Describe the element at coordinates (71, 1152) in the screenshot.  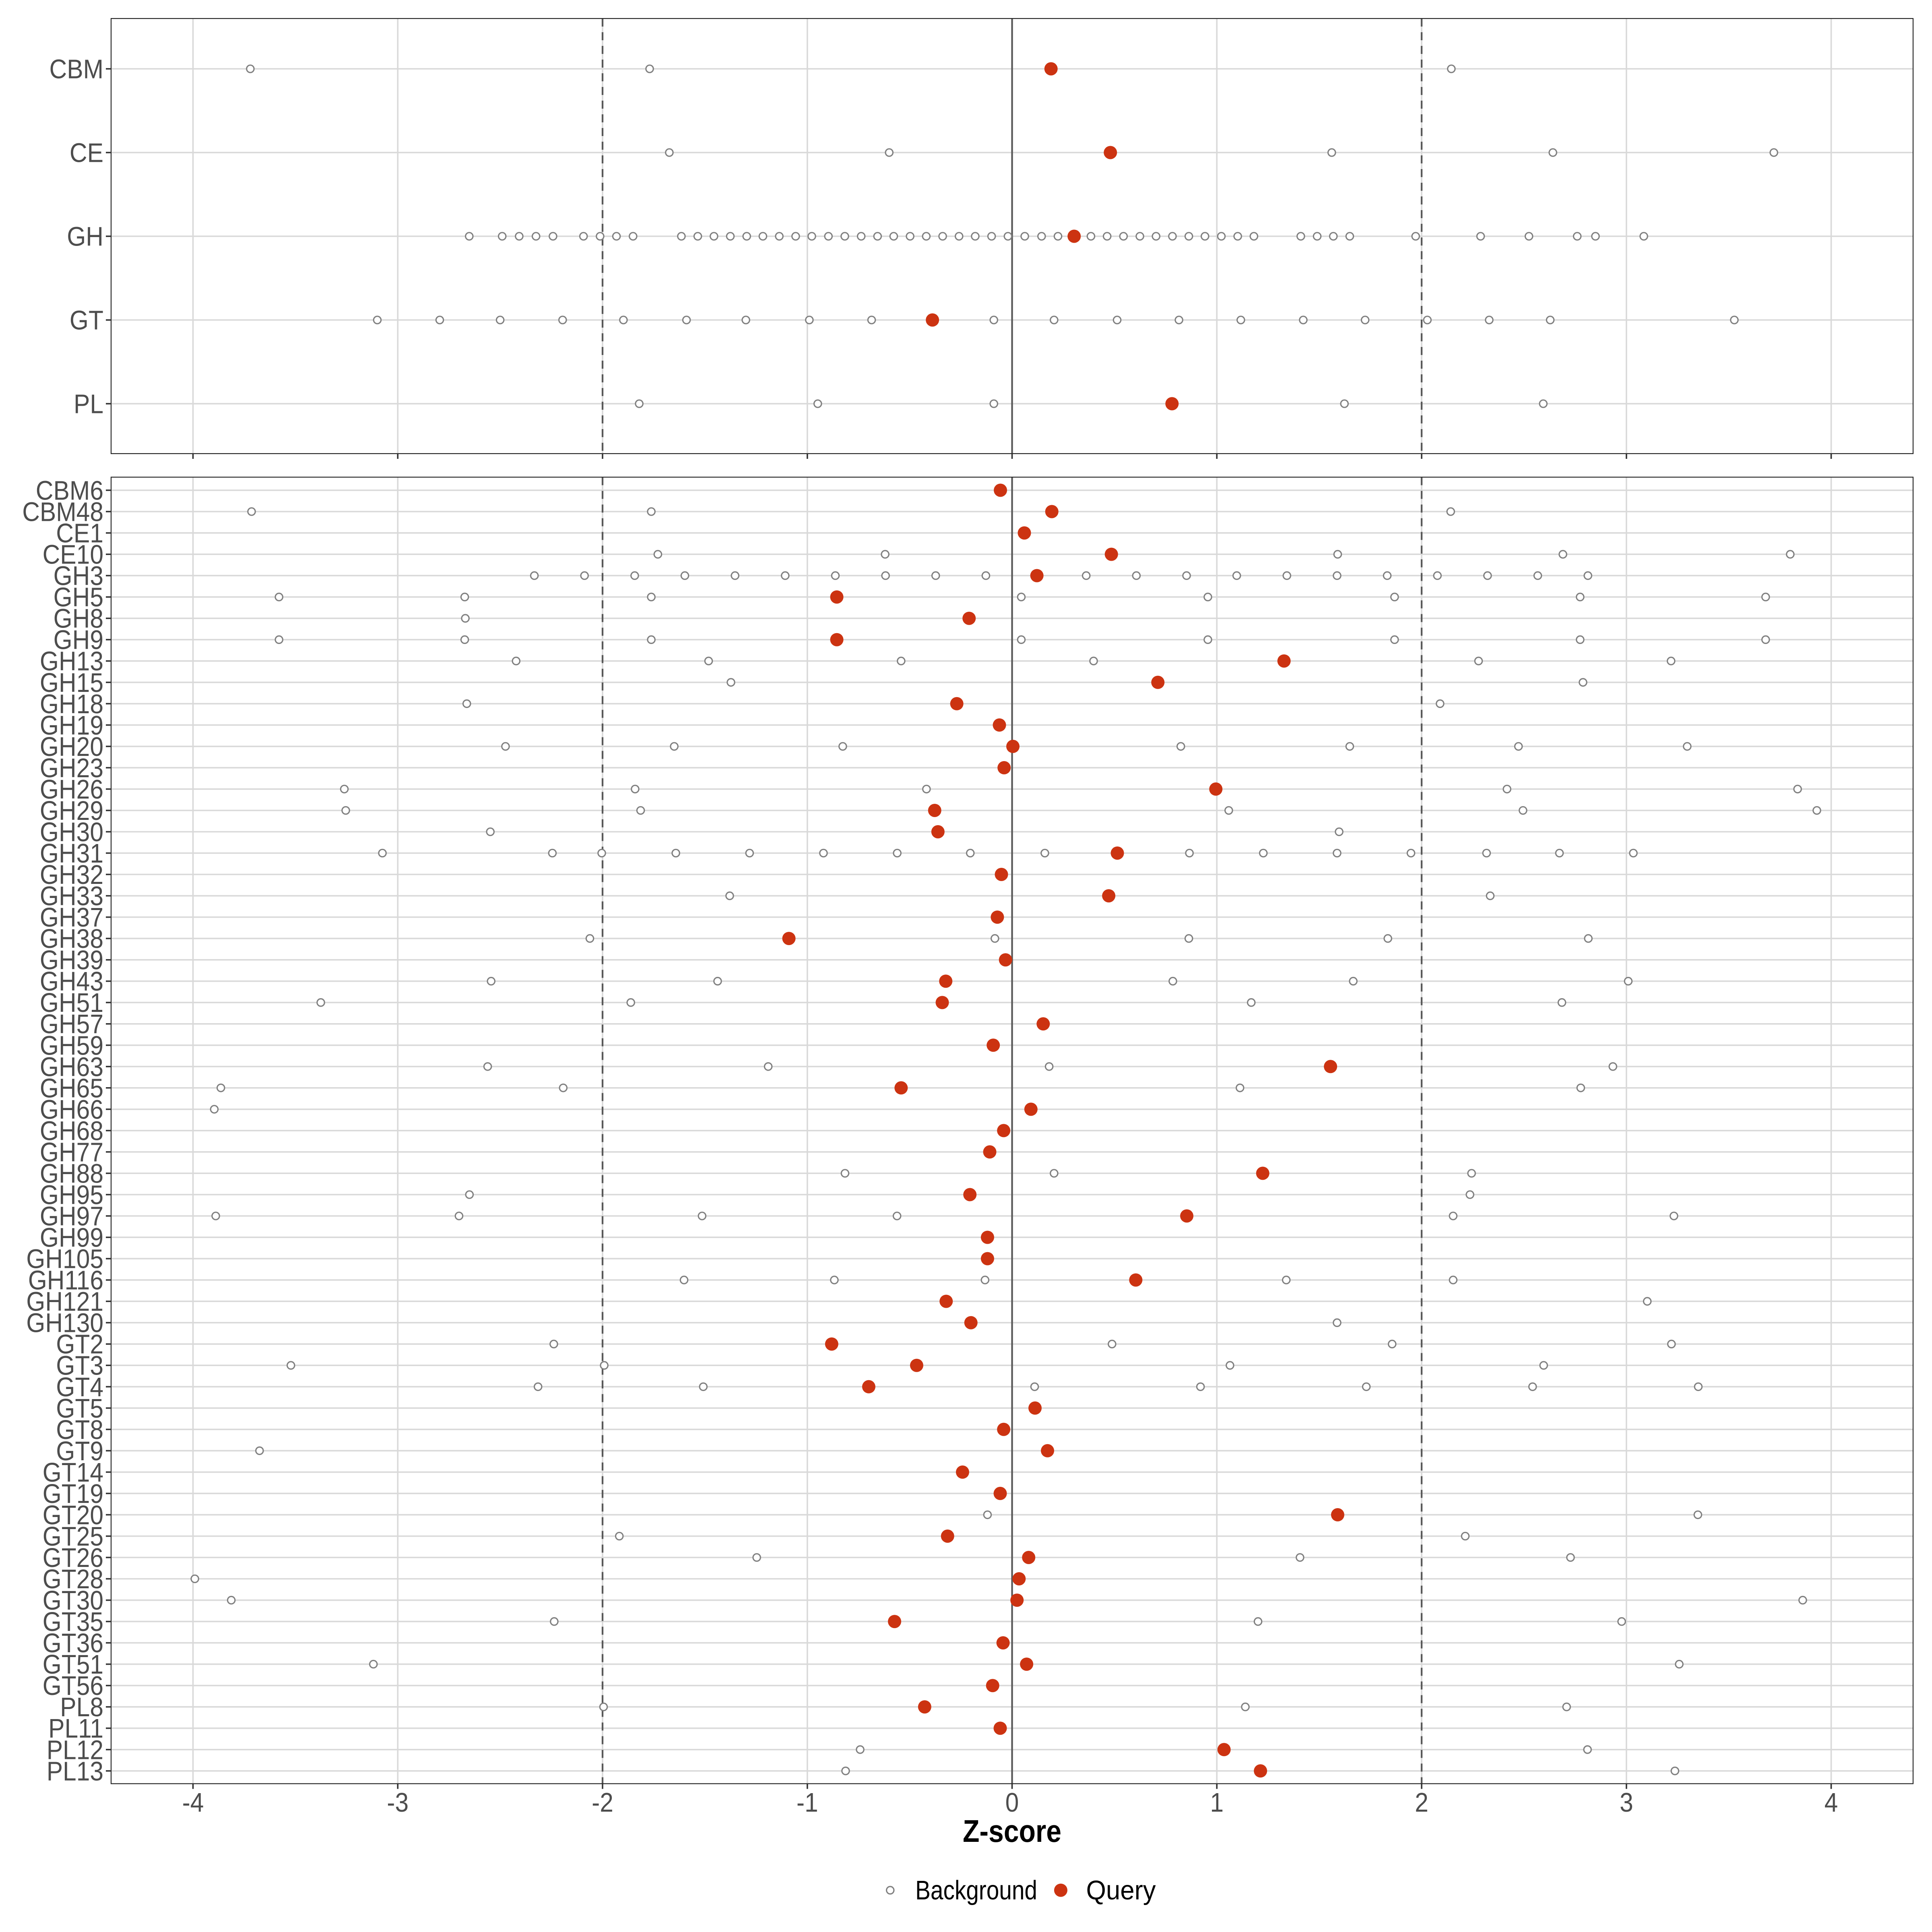
I see `svg-text: GH77` at that location.